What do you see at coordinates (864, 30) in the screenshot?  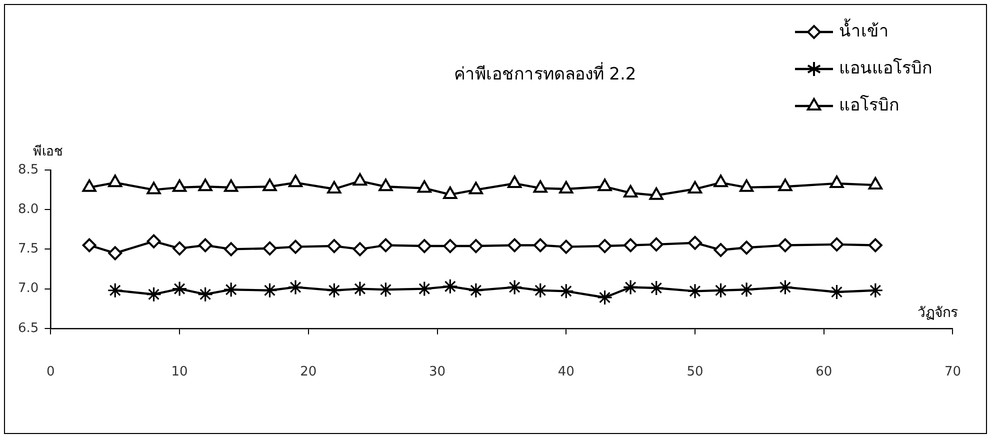 I see `legend-label: น้ำเข้า` at bounding box center [864, 30].